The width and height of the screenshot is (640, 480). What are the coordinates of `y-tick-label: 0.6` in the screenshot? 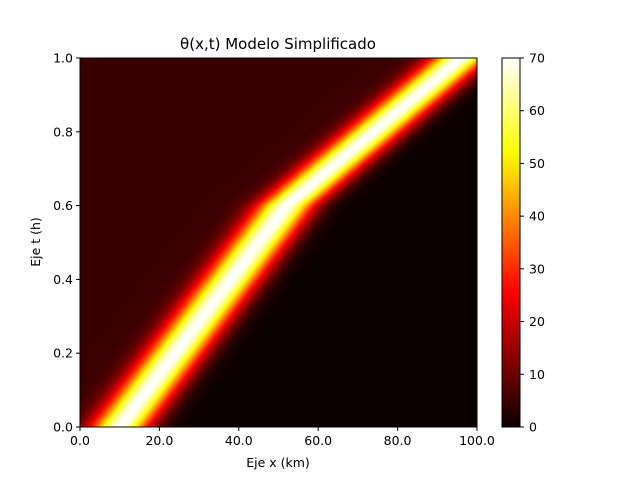 It's located at (63, 205).